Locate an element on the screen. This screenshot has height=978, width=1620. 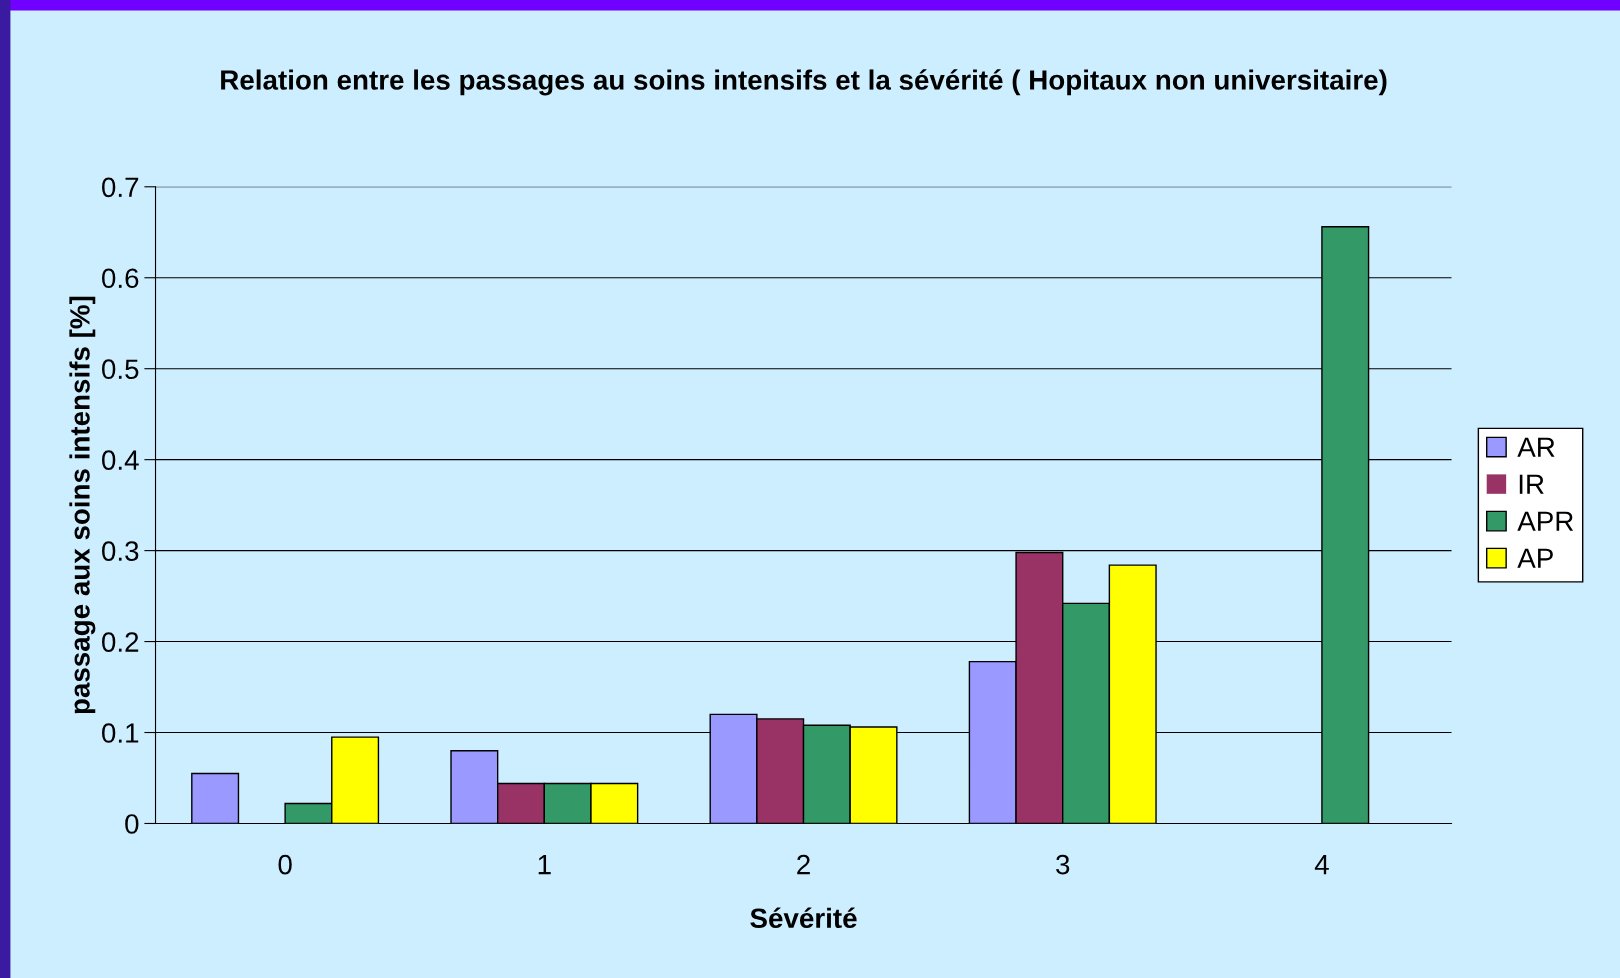
y-tick-label: 0 is located at coordinates (132, 824).